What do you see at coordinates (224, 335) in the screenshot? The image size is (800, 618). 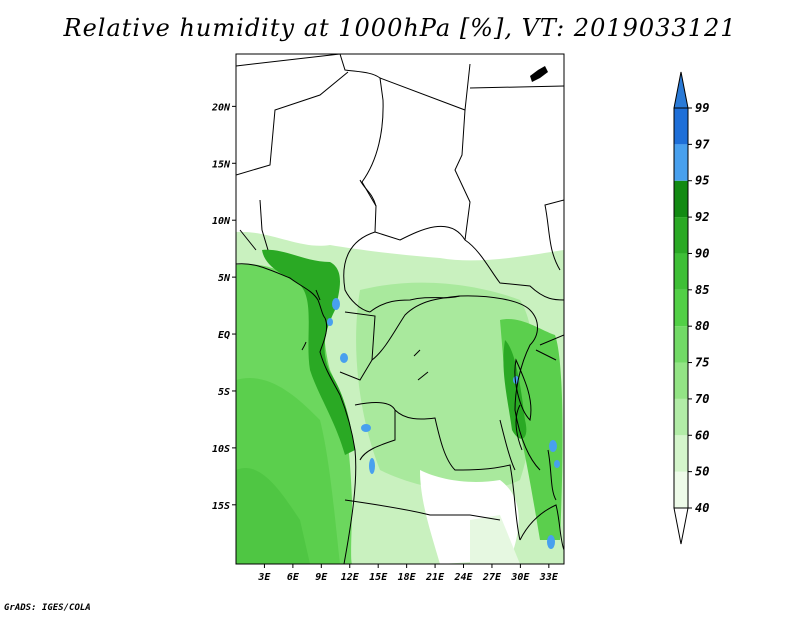 I see `lat-tick-label: EQ` at bounding box center [224, 335].